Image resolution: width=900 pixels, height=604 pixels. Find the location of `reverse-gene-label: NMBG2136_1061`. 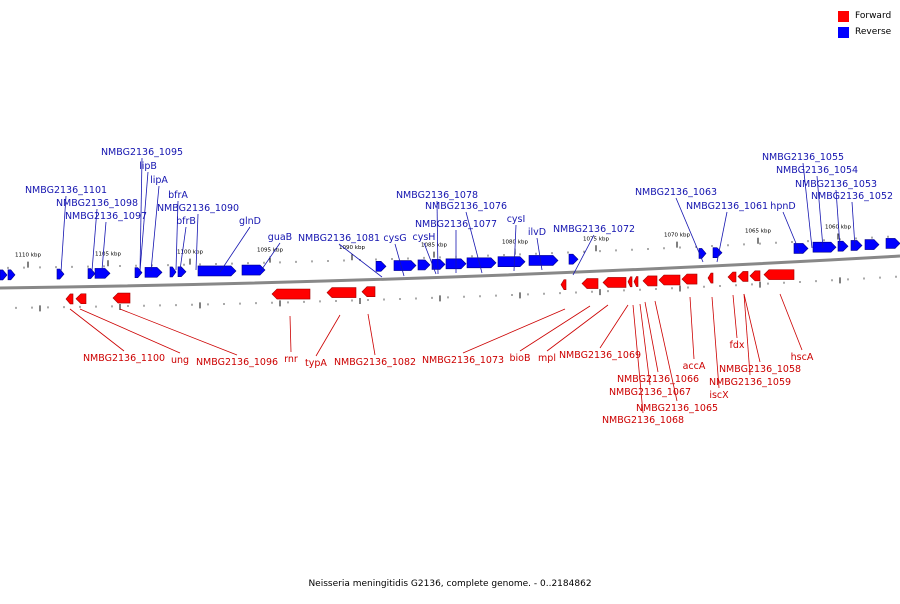

reverse-gene-label: NMBG2136_1061 is located at coordinates (727, 206).